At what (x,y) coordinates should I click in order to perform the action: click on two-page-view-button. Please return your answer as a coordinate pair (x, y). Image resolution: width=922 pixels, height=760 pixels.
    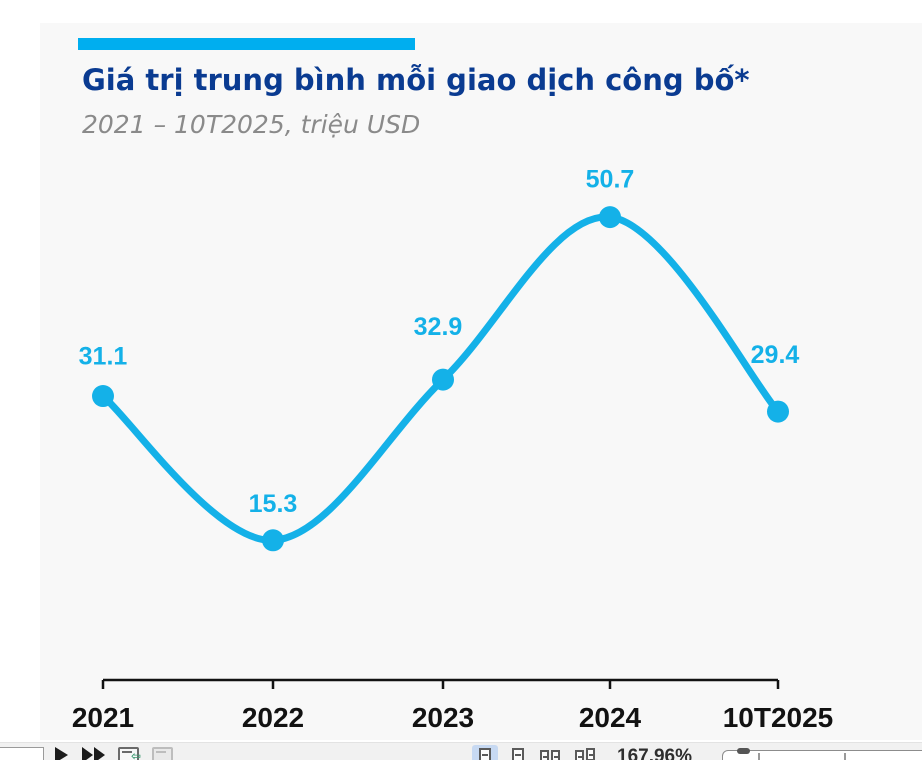
    Looking at the image, I should click on (550, 752).